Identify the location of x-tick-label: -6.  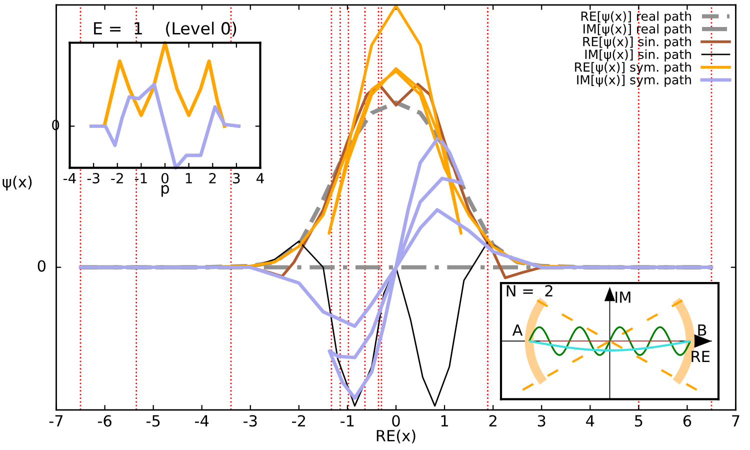
(105, 421).